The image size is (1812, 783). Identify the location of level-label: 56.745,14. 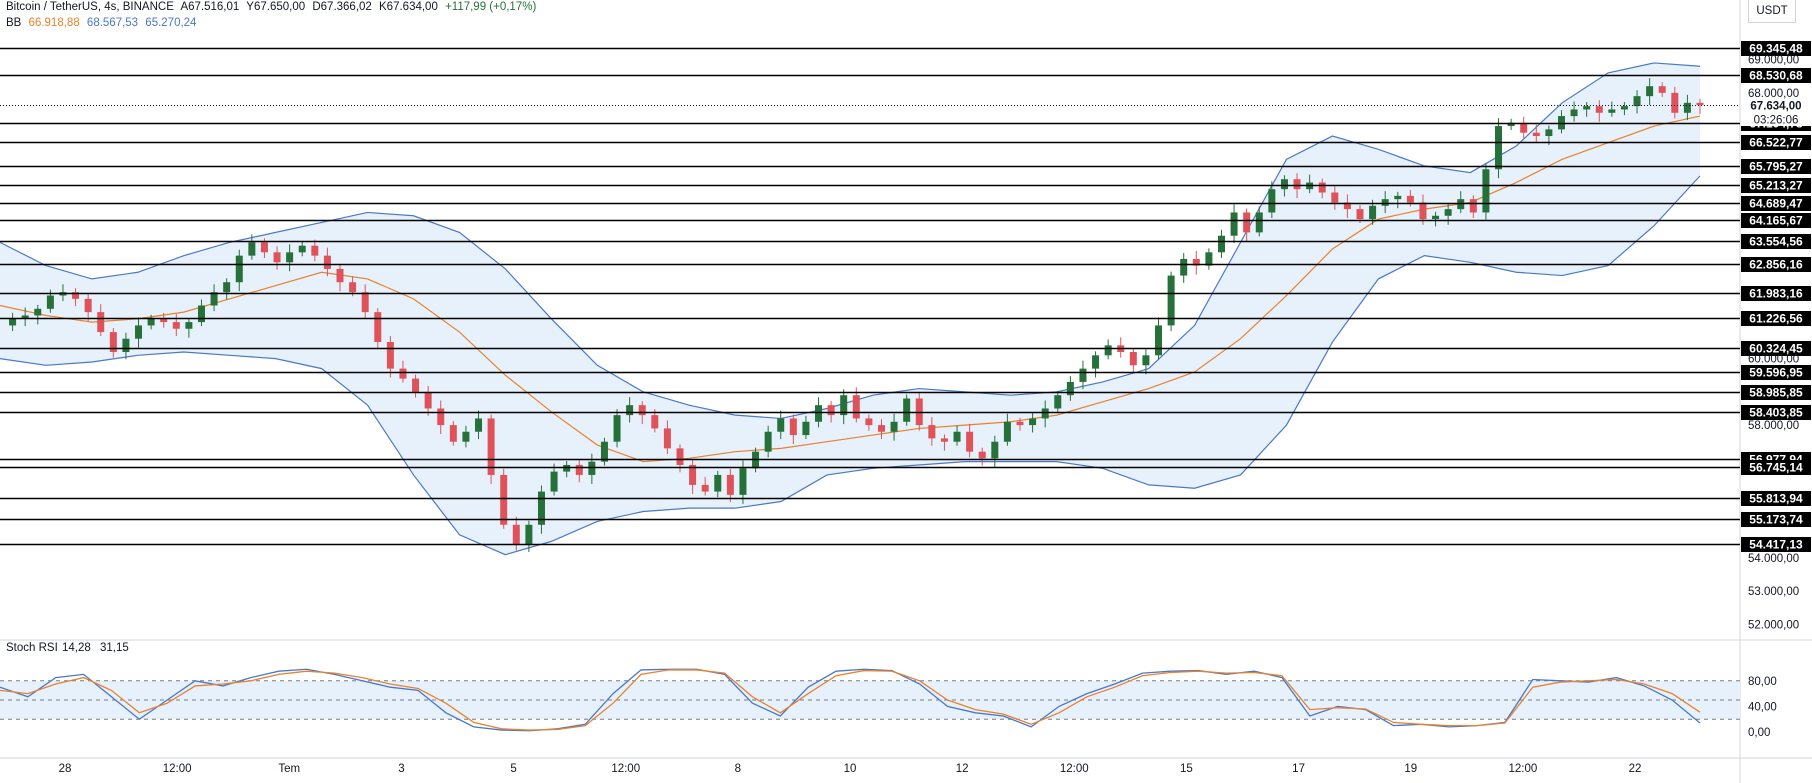
(1776, 468).